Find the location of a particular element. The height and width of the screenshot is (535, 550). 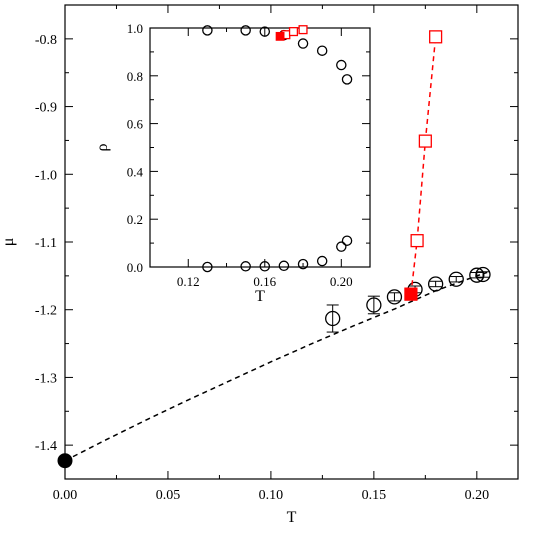

main-series-3-line is located at coordinates (423, 165).